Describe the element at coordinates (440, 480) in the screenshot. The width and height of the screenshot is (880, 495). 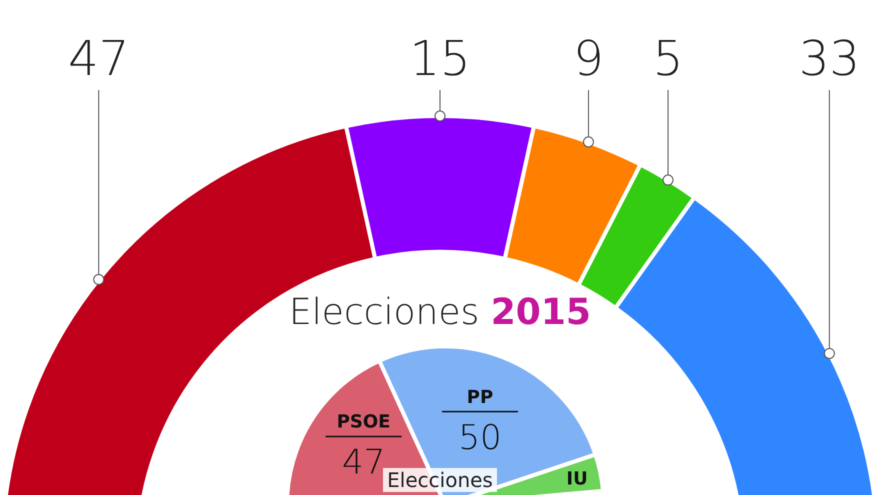
I see `text: Elecciones` at that location.